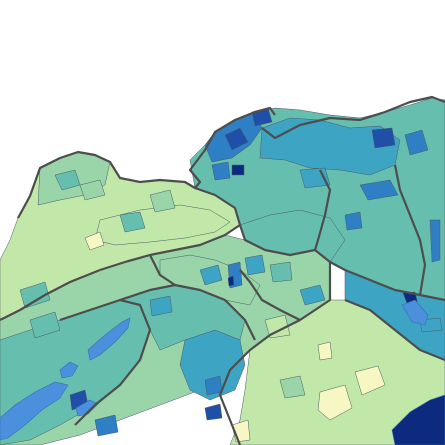  I want to click on lake-morat, so click(87, 408).